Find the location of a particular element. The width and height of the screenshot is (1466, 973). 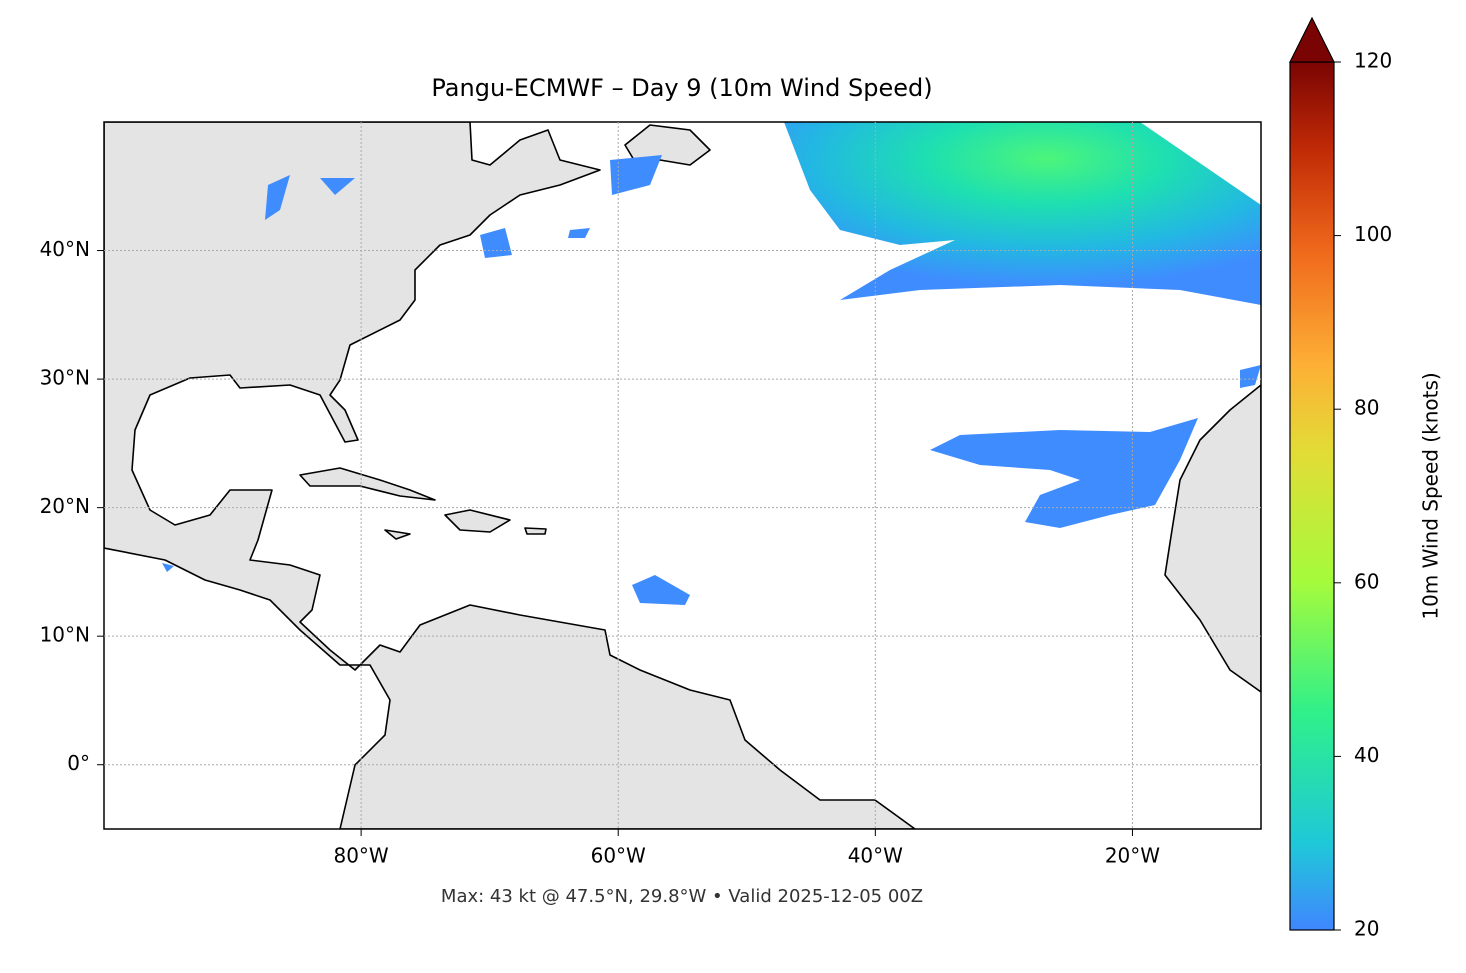

y-tick-label: 40°N is located at coordinates (65, 249).